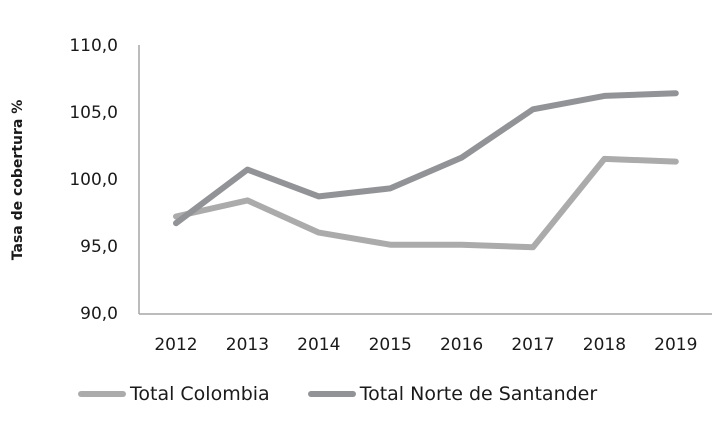 This screenshot has width=724, height=431. What do you see at coordinates (390, 345) in the screenshot?
I see `x-tick-label: 2015` at bounding box center [390, 345].